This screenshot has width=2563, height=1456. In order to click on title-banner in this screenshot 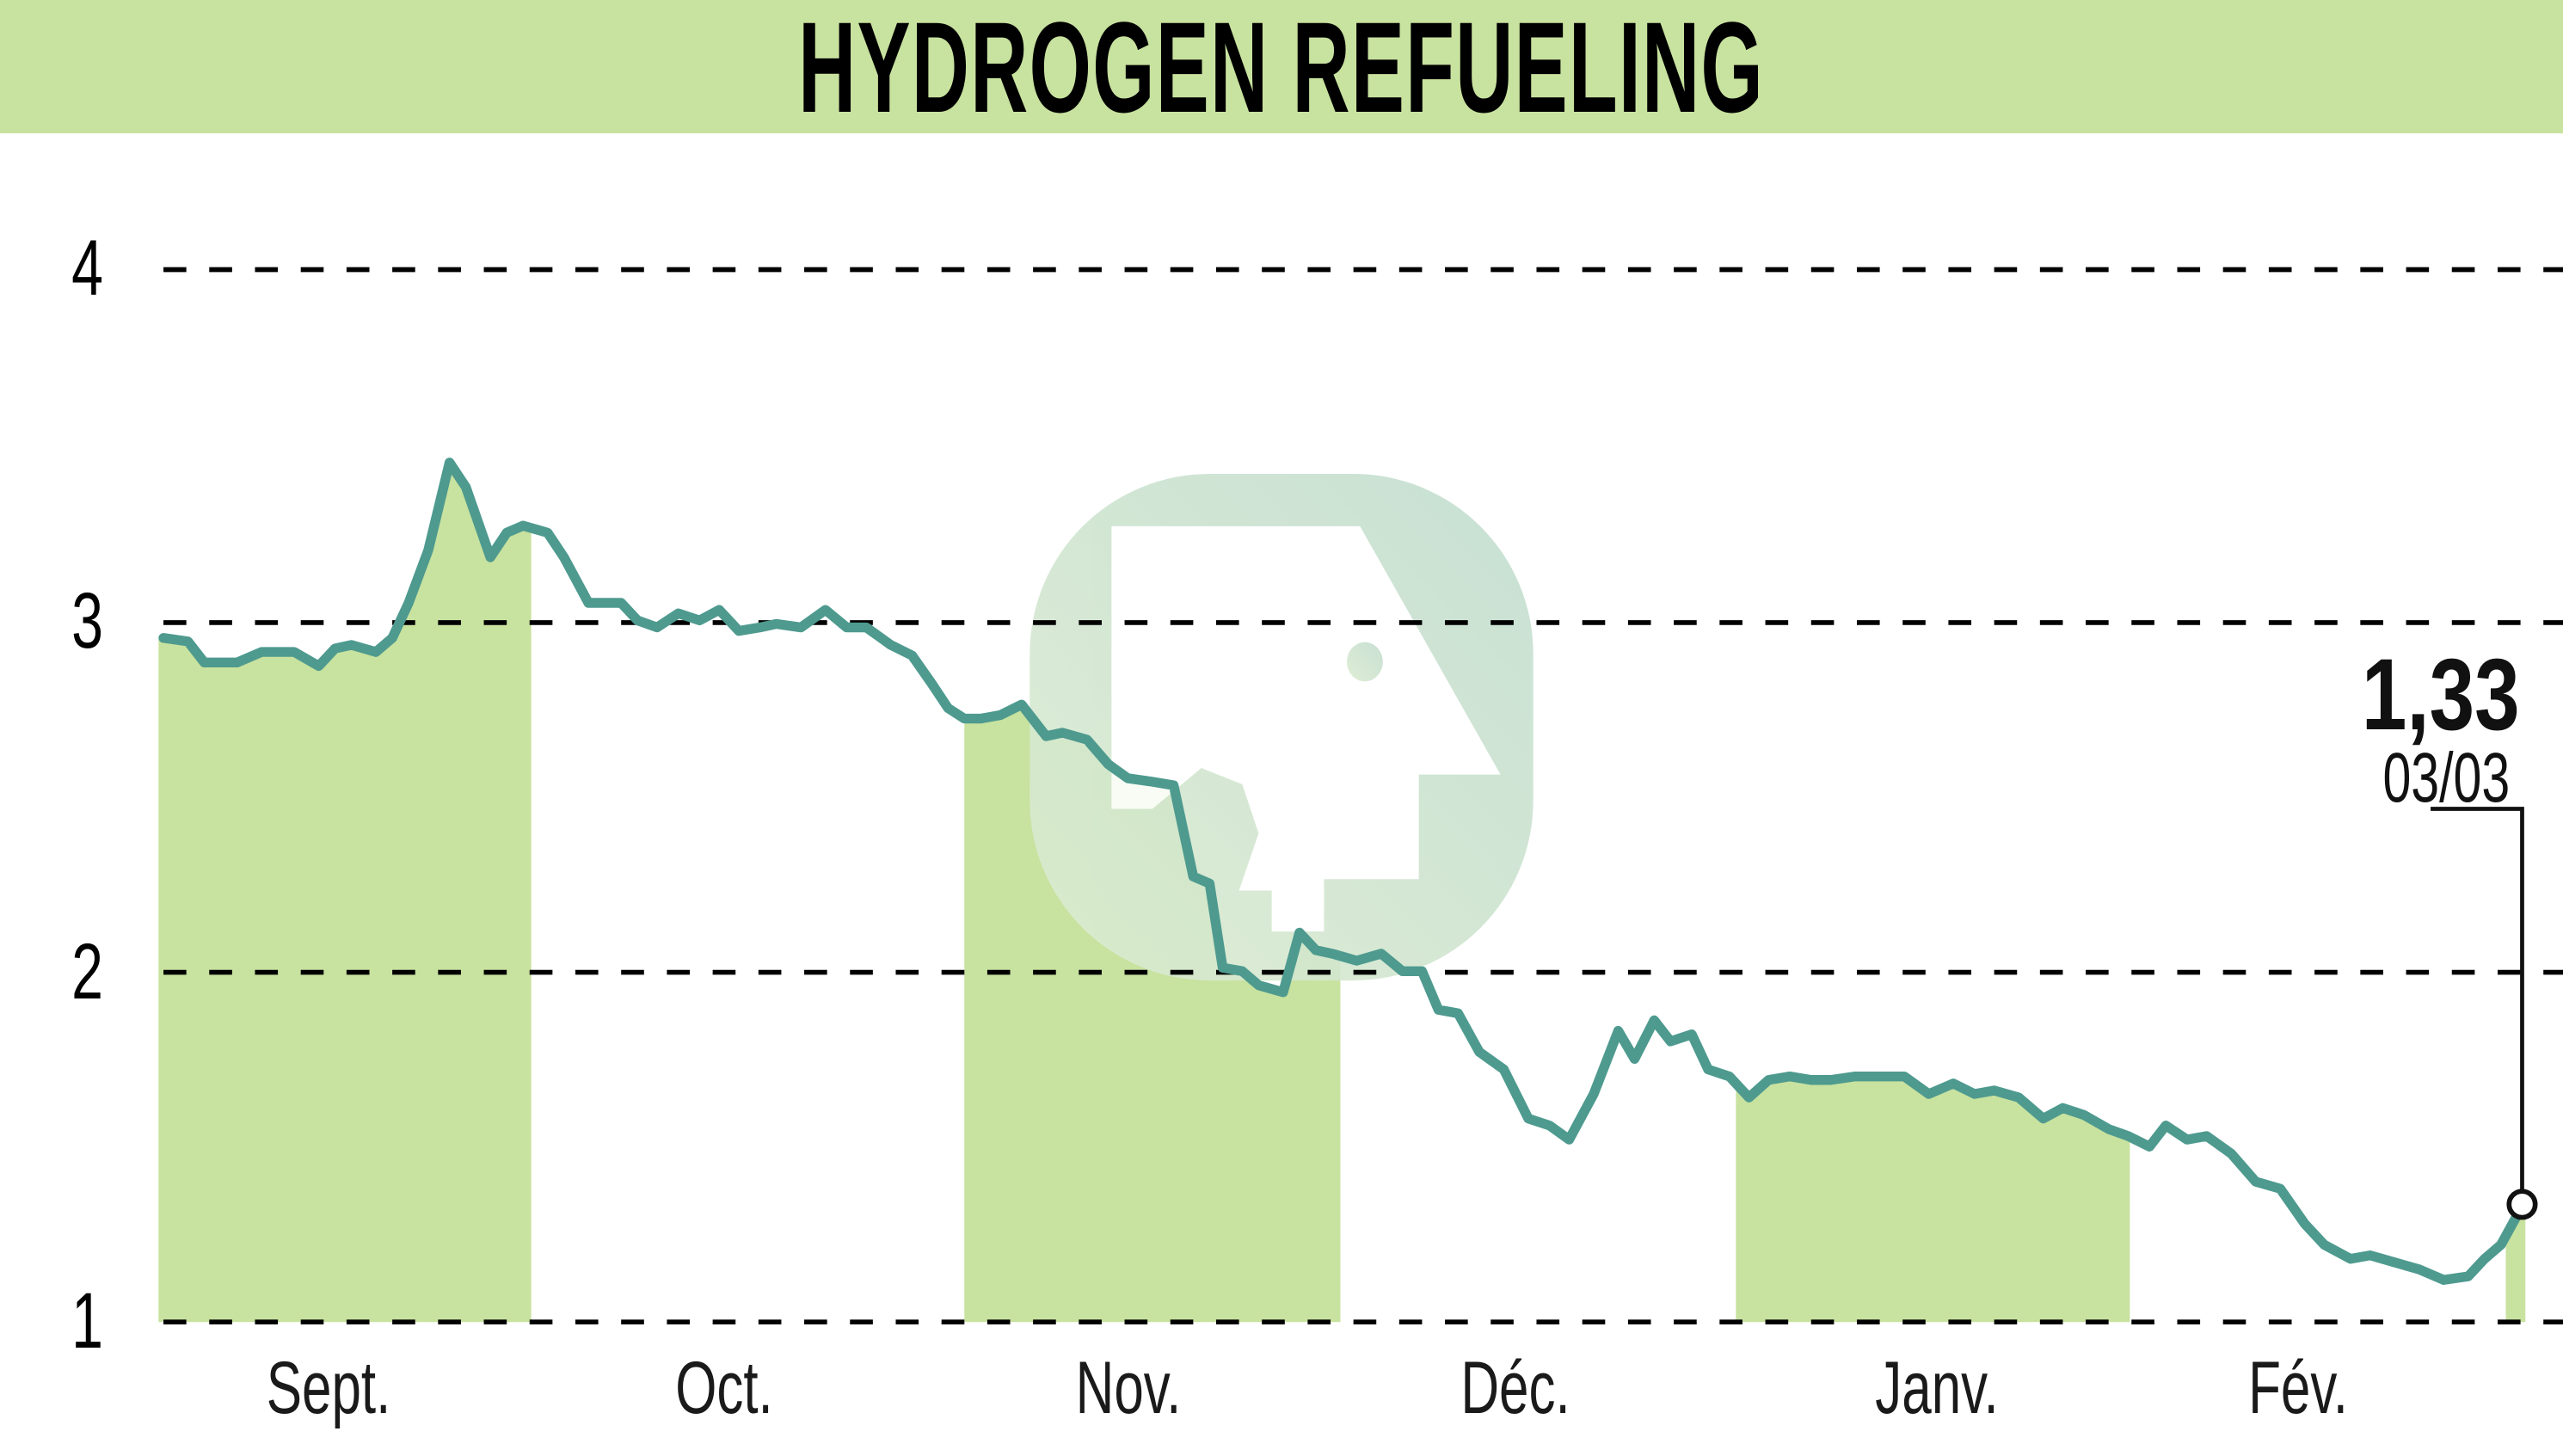, I will do `click(1281, 67)`.